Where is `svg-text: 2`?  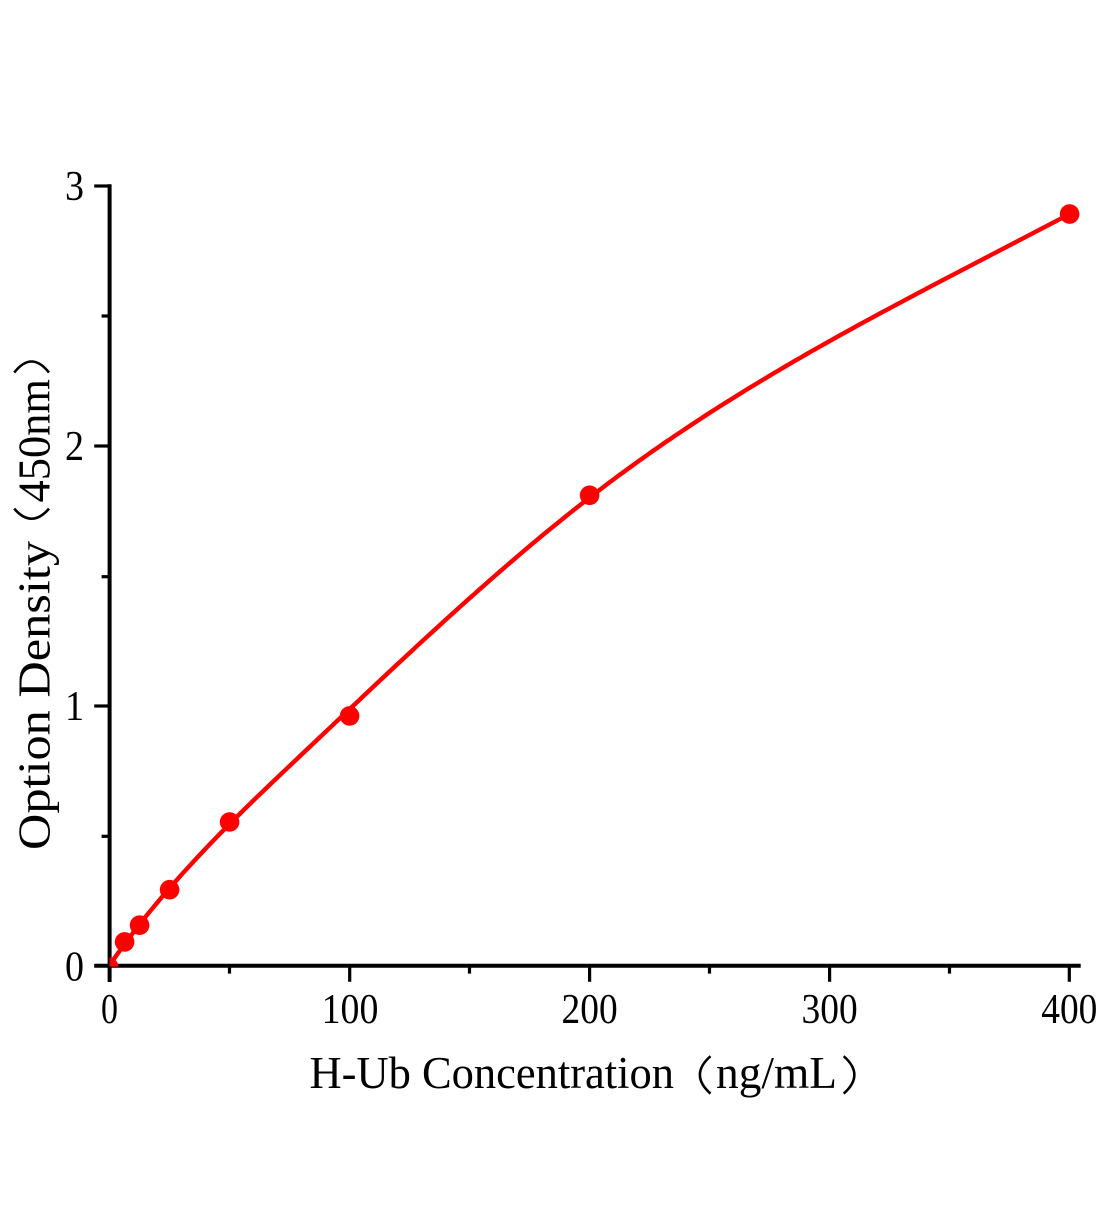 svg-text: 2 is located at coordinates (74, 447).